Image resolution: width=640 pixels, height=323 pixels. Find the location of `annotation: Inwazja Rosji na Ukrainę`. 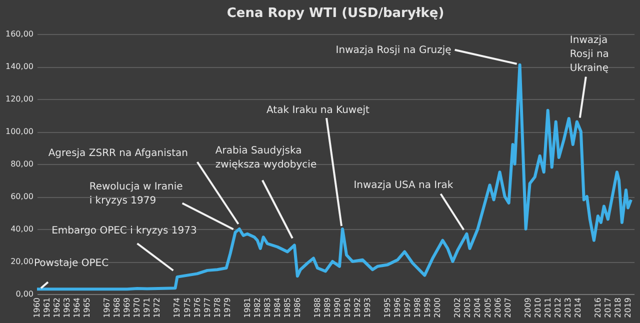

annotation: Inwazja Rosji na Ukrainę is located at coordinates (589, 54).